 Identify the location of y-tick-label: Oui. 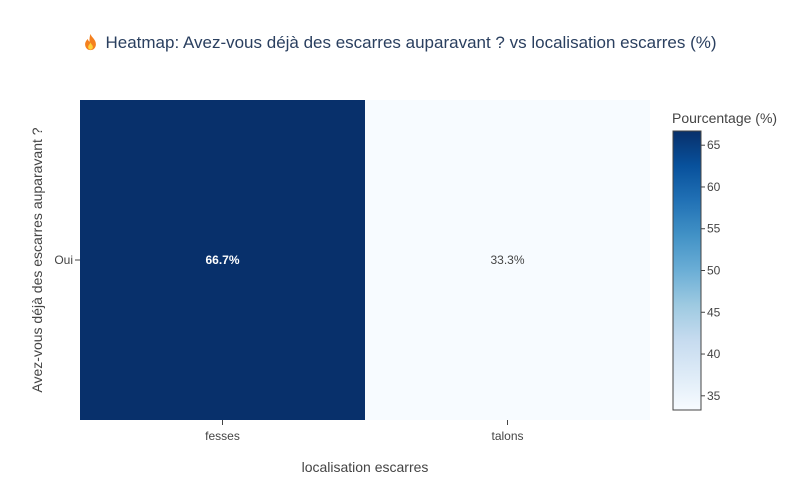
(63, 260).